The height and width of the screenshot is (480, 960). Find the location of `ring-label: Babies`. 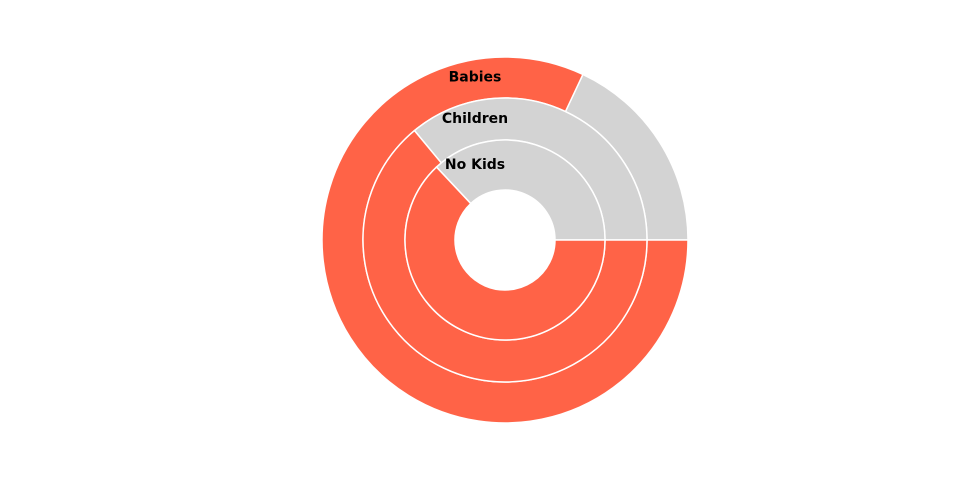

ring-label: Babies is located at coordinates (475, 78).